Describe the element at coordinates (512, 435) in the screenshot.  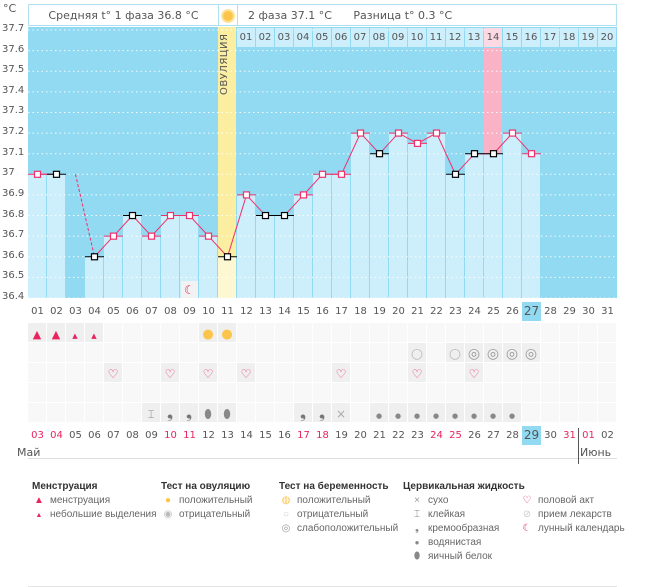
I see `calendar-date: 28` at that location.